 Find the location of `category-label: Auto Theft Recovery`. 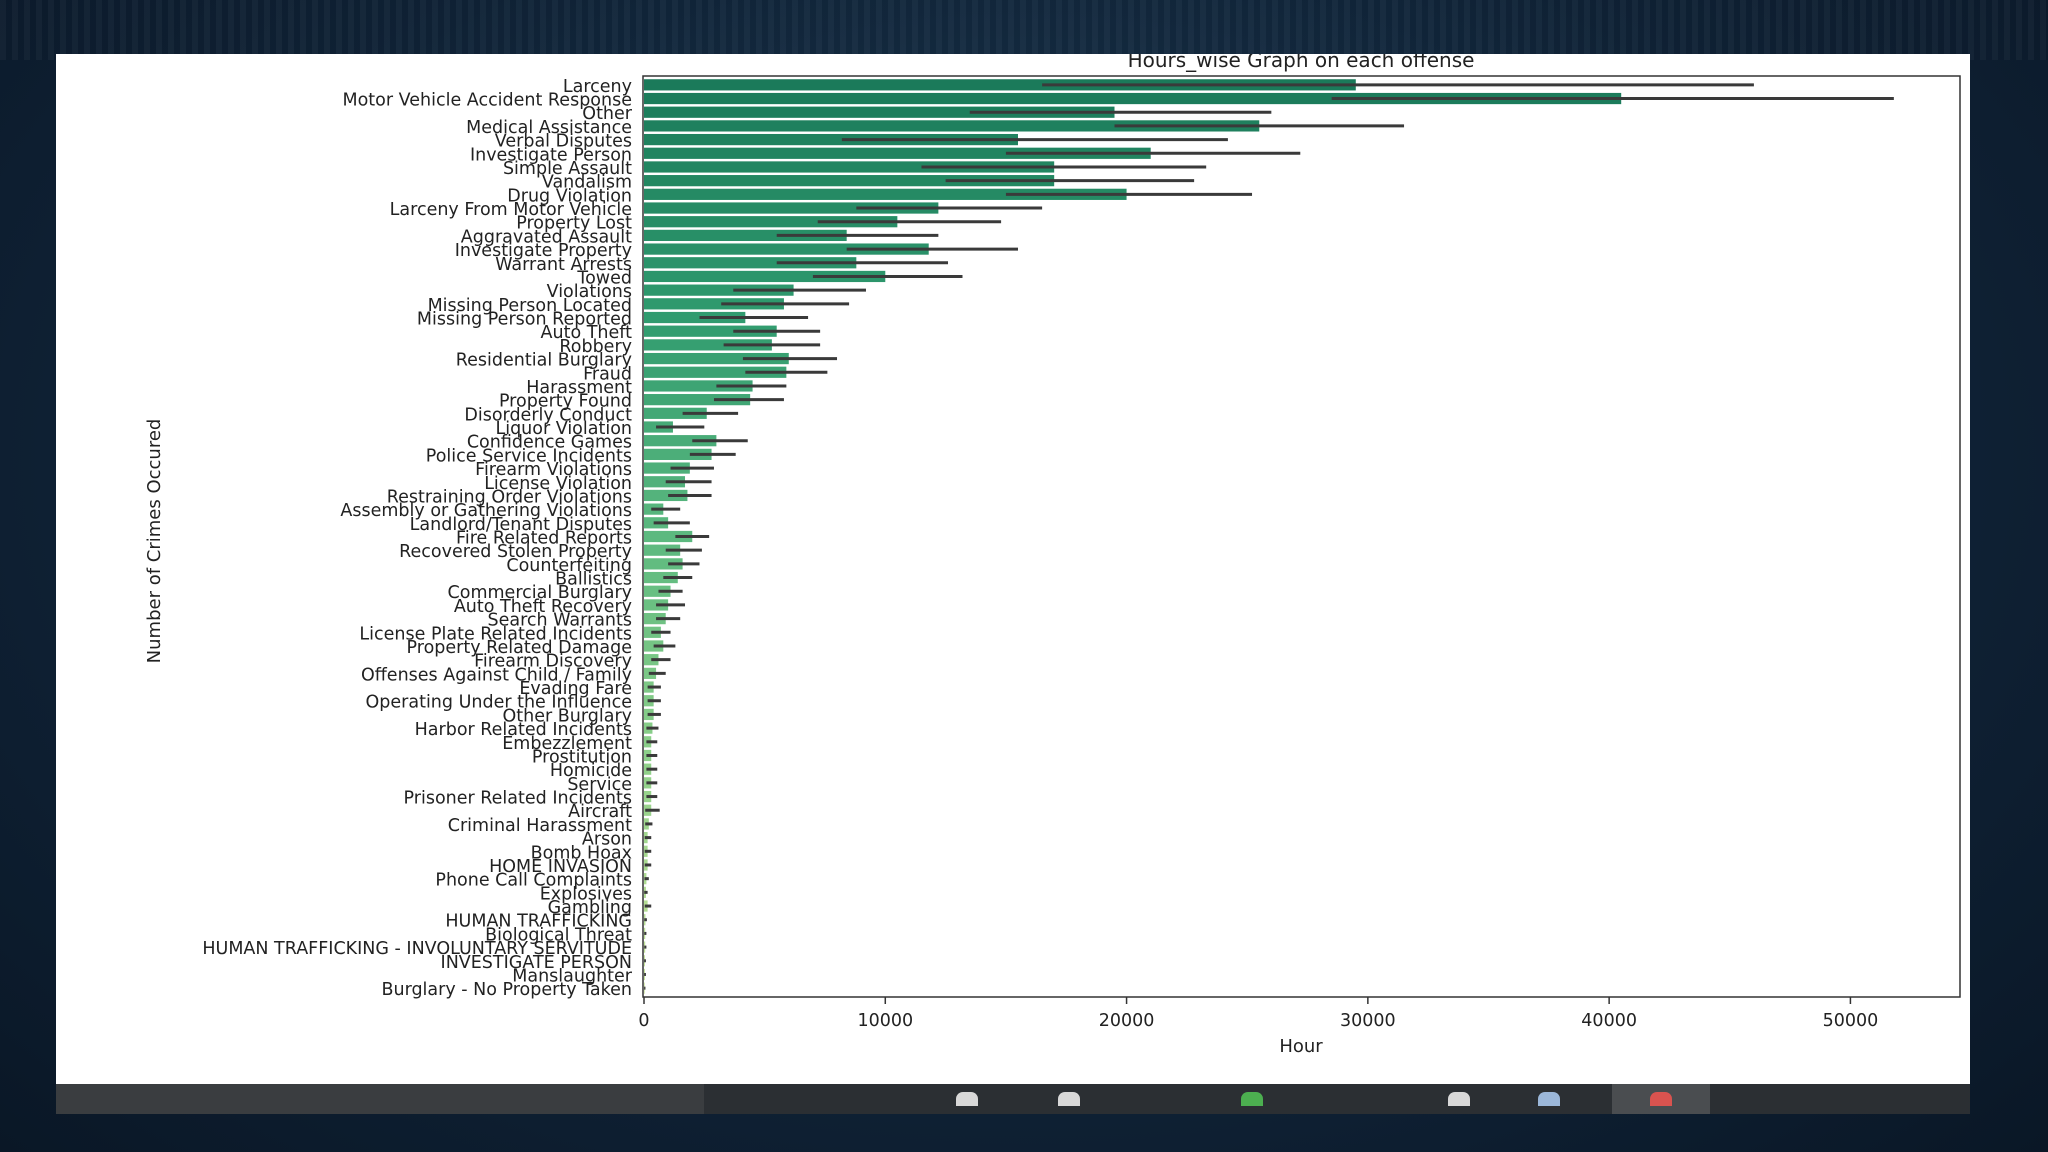

category-label: Auto Theft Recovery is located at coordinates (543, 607).